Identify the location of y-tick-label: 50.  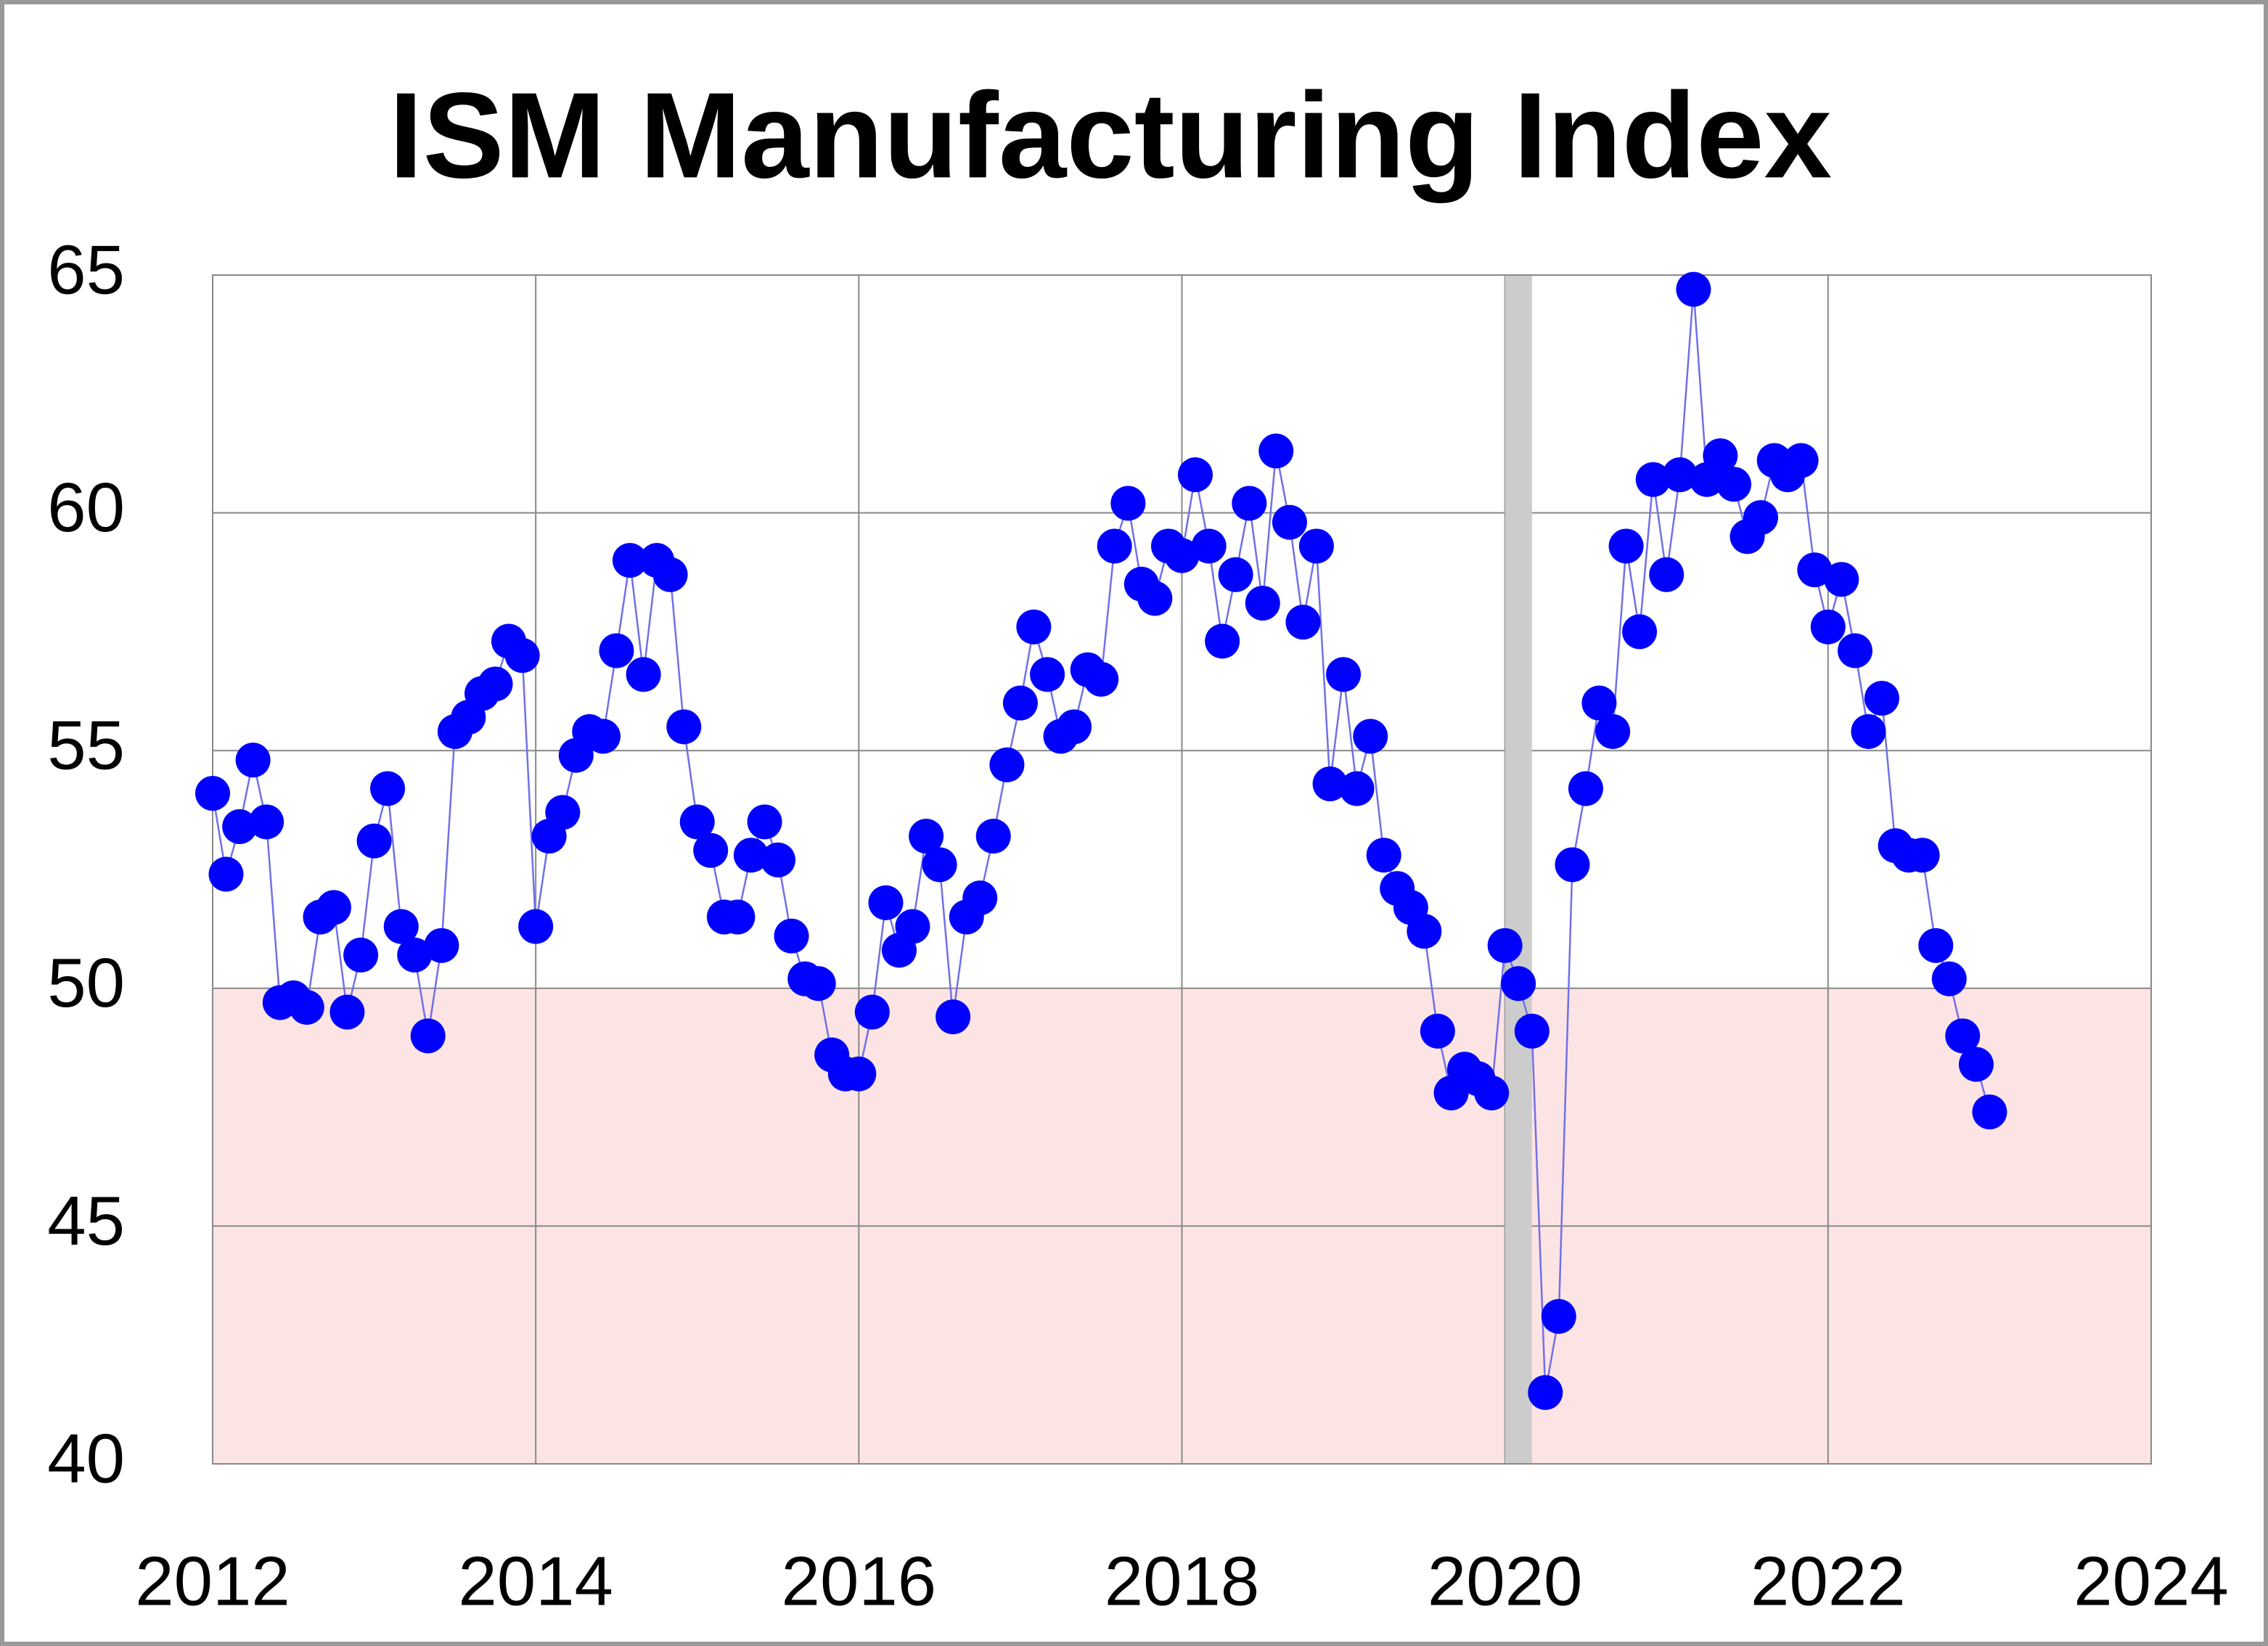
(86, 983).